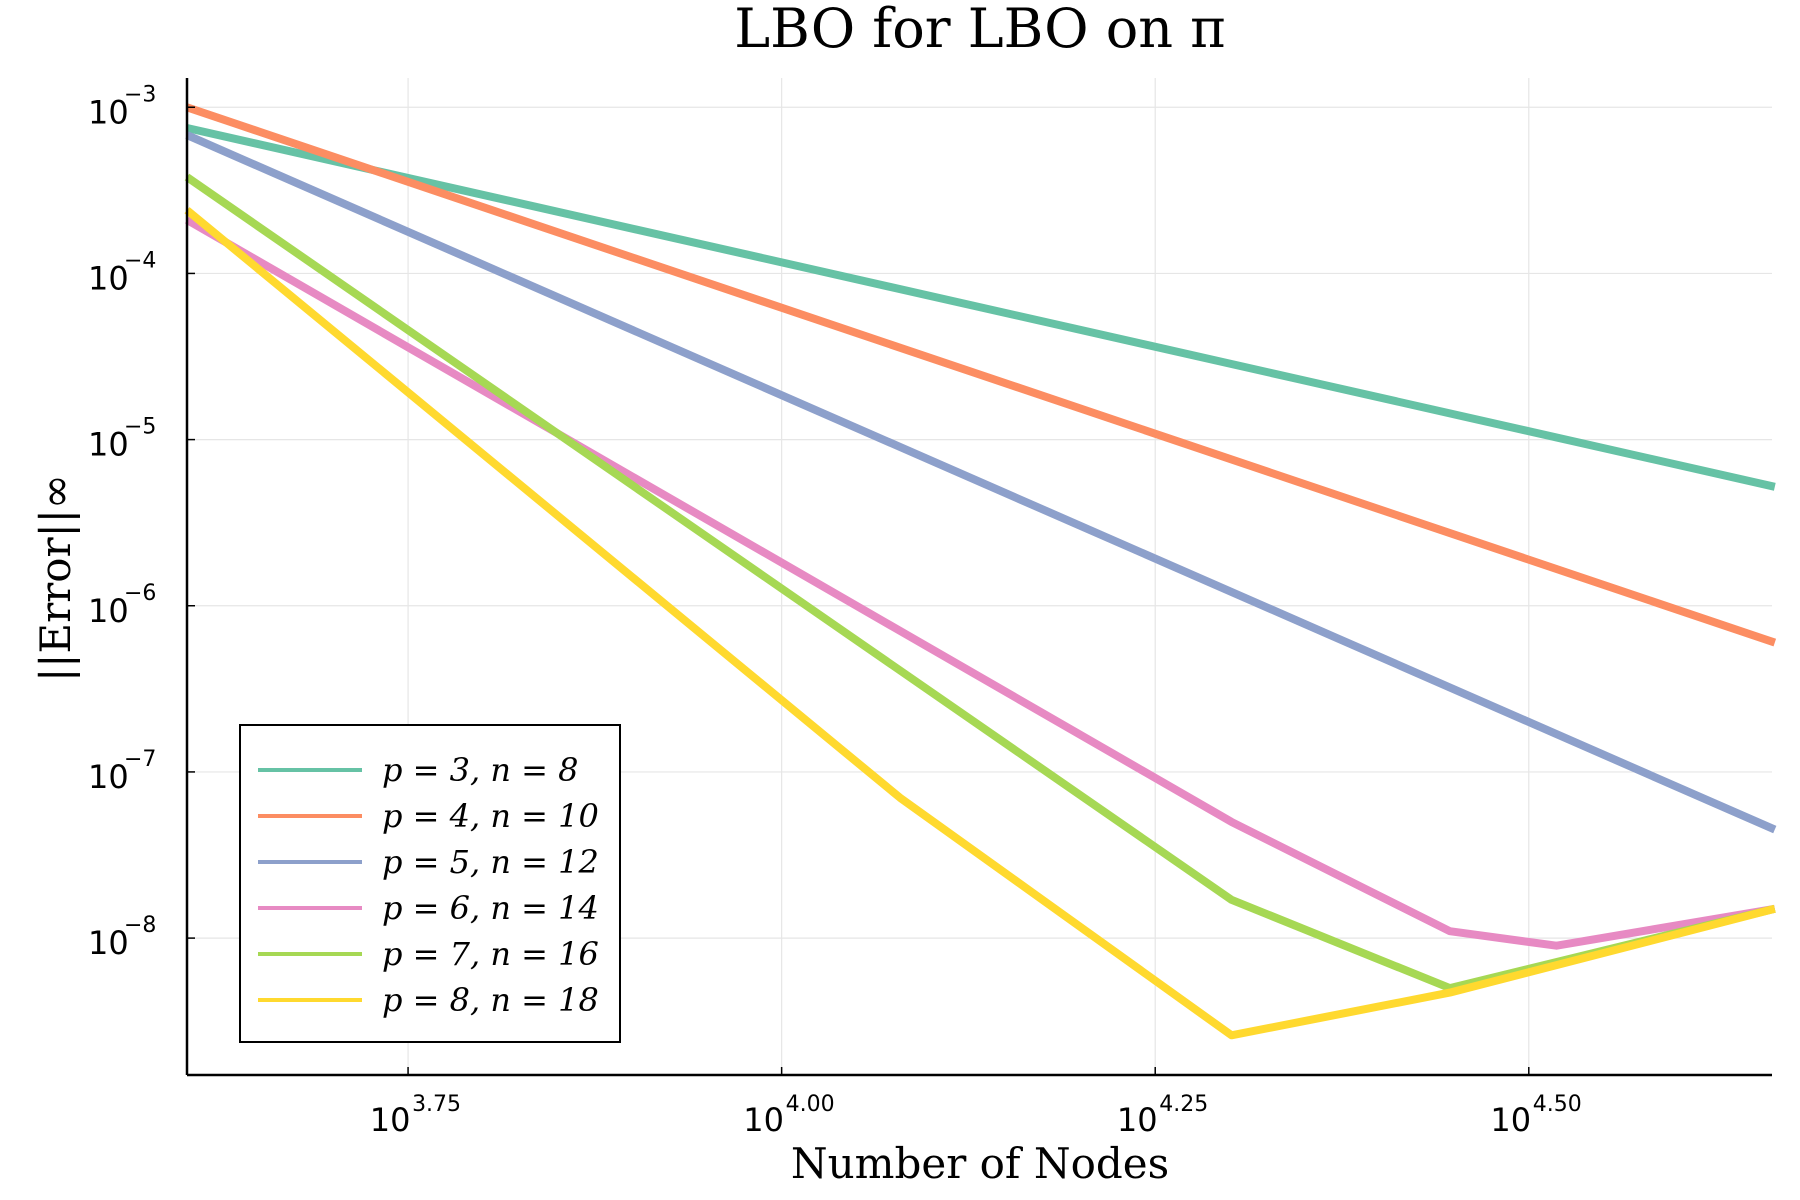 The height and width of the screenshot is (1200, 1800). I want to click on x-tick-exponent: 3.75, so click(436, 1104).